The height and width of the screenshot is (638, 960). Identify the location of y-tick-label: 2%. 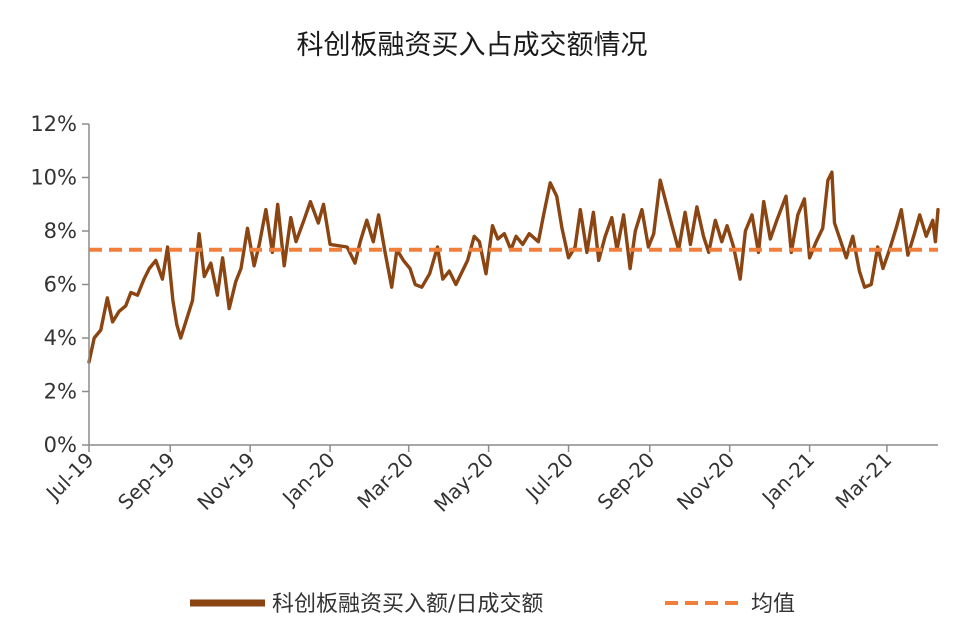
(60, 392).